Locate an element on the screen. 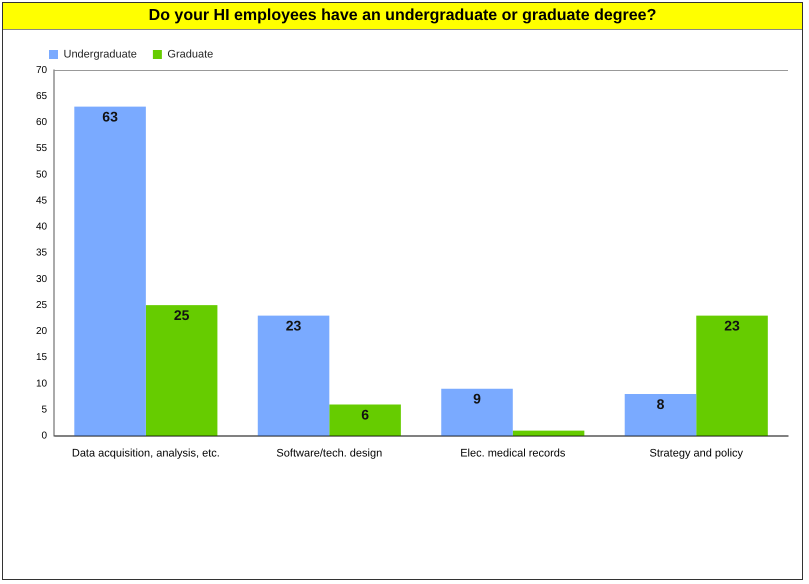 The image size is (809, 584). x-tick-label: Elec. medical records is located at coordinates (513, 453).